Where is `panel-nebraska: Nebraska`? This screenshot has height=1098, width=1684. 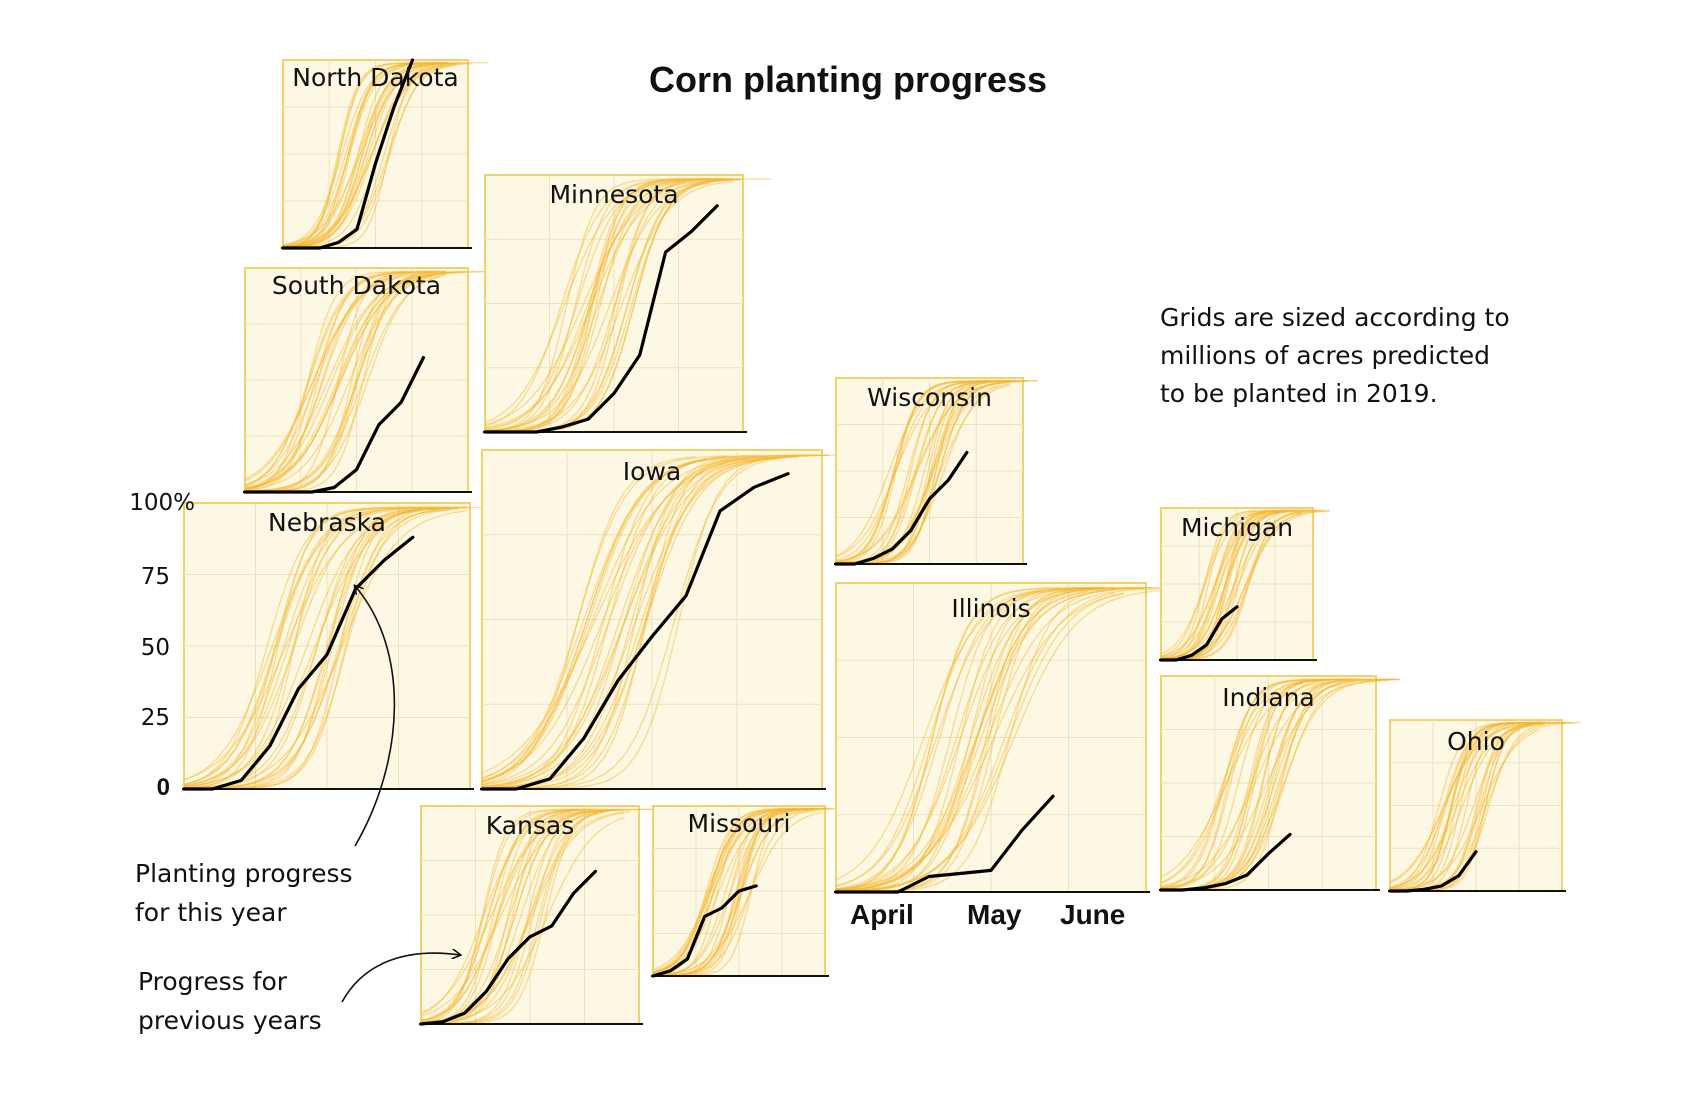 panel-nebraska: Nebraska is located at coordinates (337, 646).